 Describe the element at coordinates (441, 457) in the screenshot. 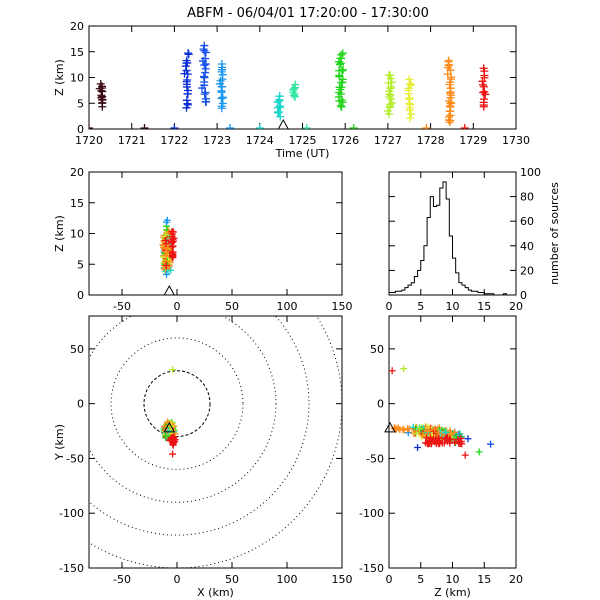

I see `zy_view-panel: 0 5 10 15 20 -150 -100 -50 0 50 Z (km)` at that location.